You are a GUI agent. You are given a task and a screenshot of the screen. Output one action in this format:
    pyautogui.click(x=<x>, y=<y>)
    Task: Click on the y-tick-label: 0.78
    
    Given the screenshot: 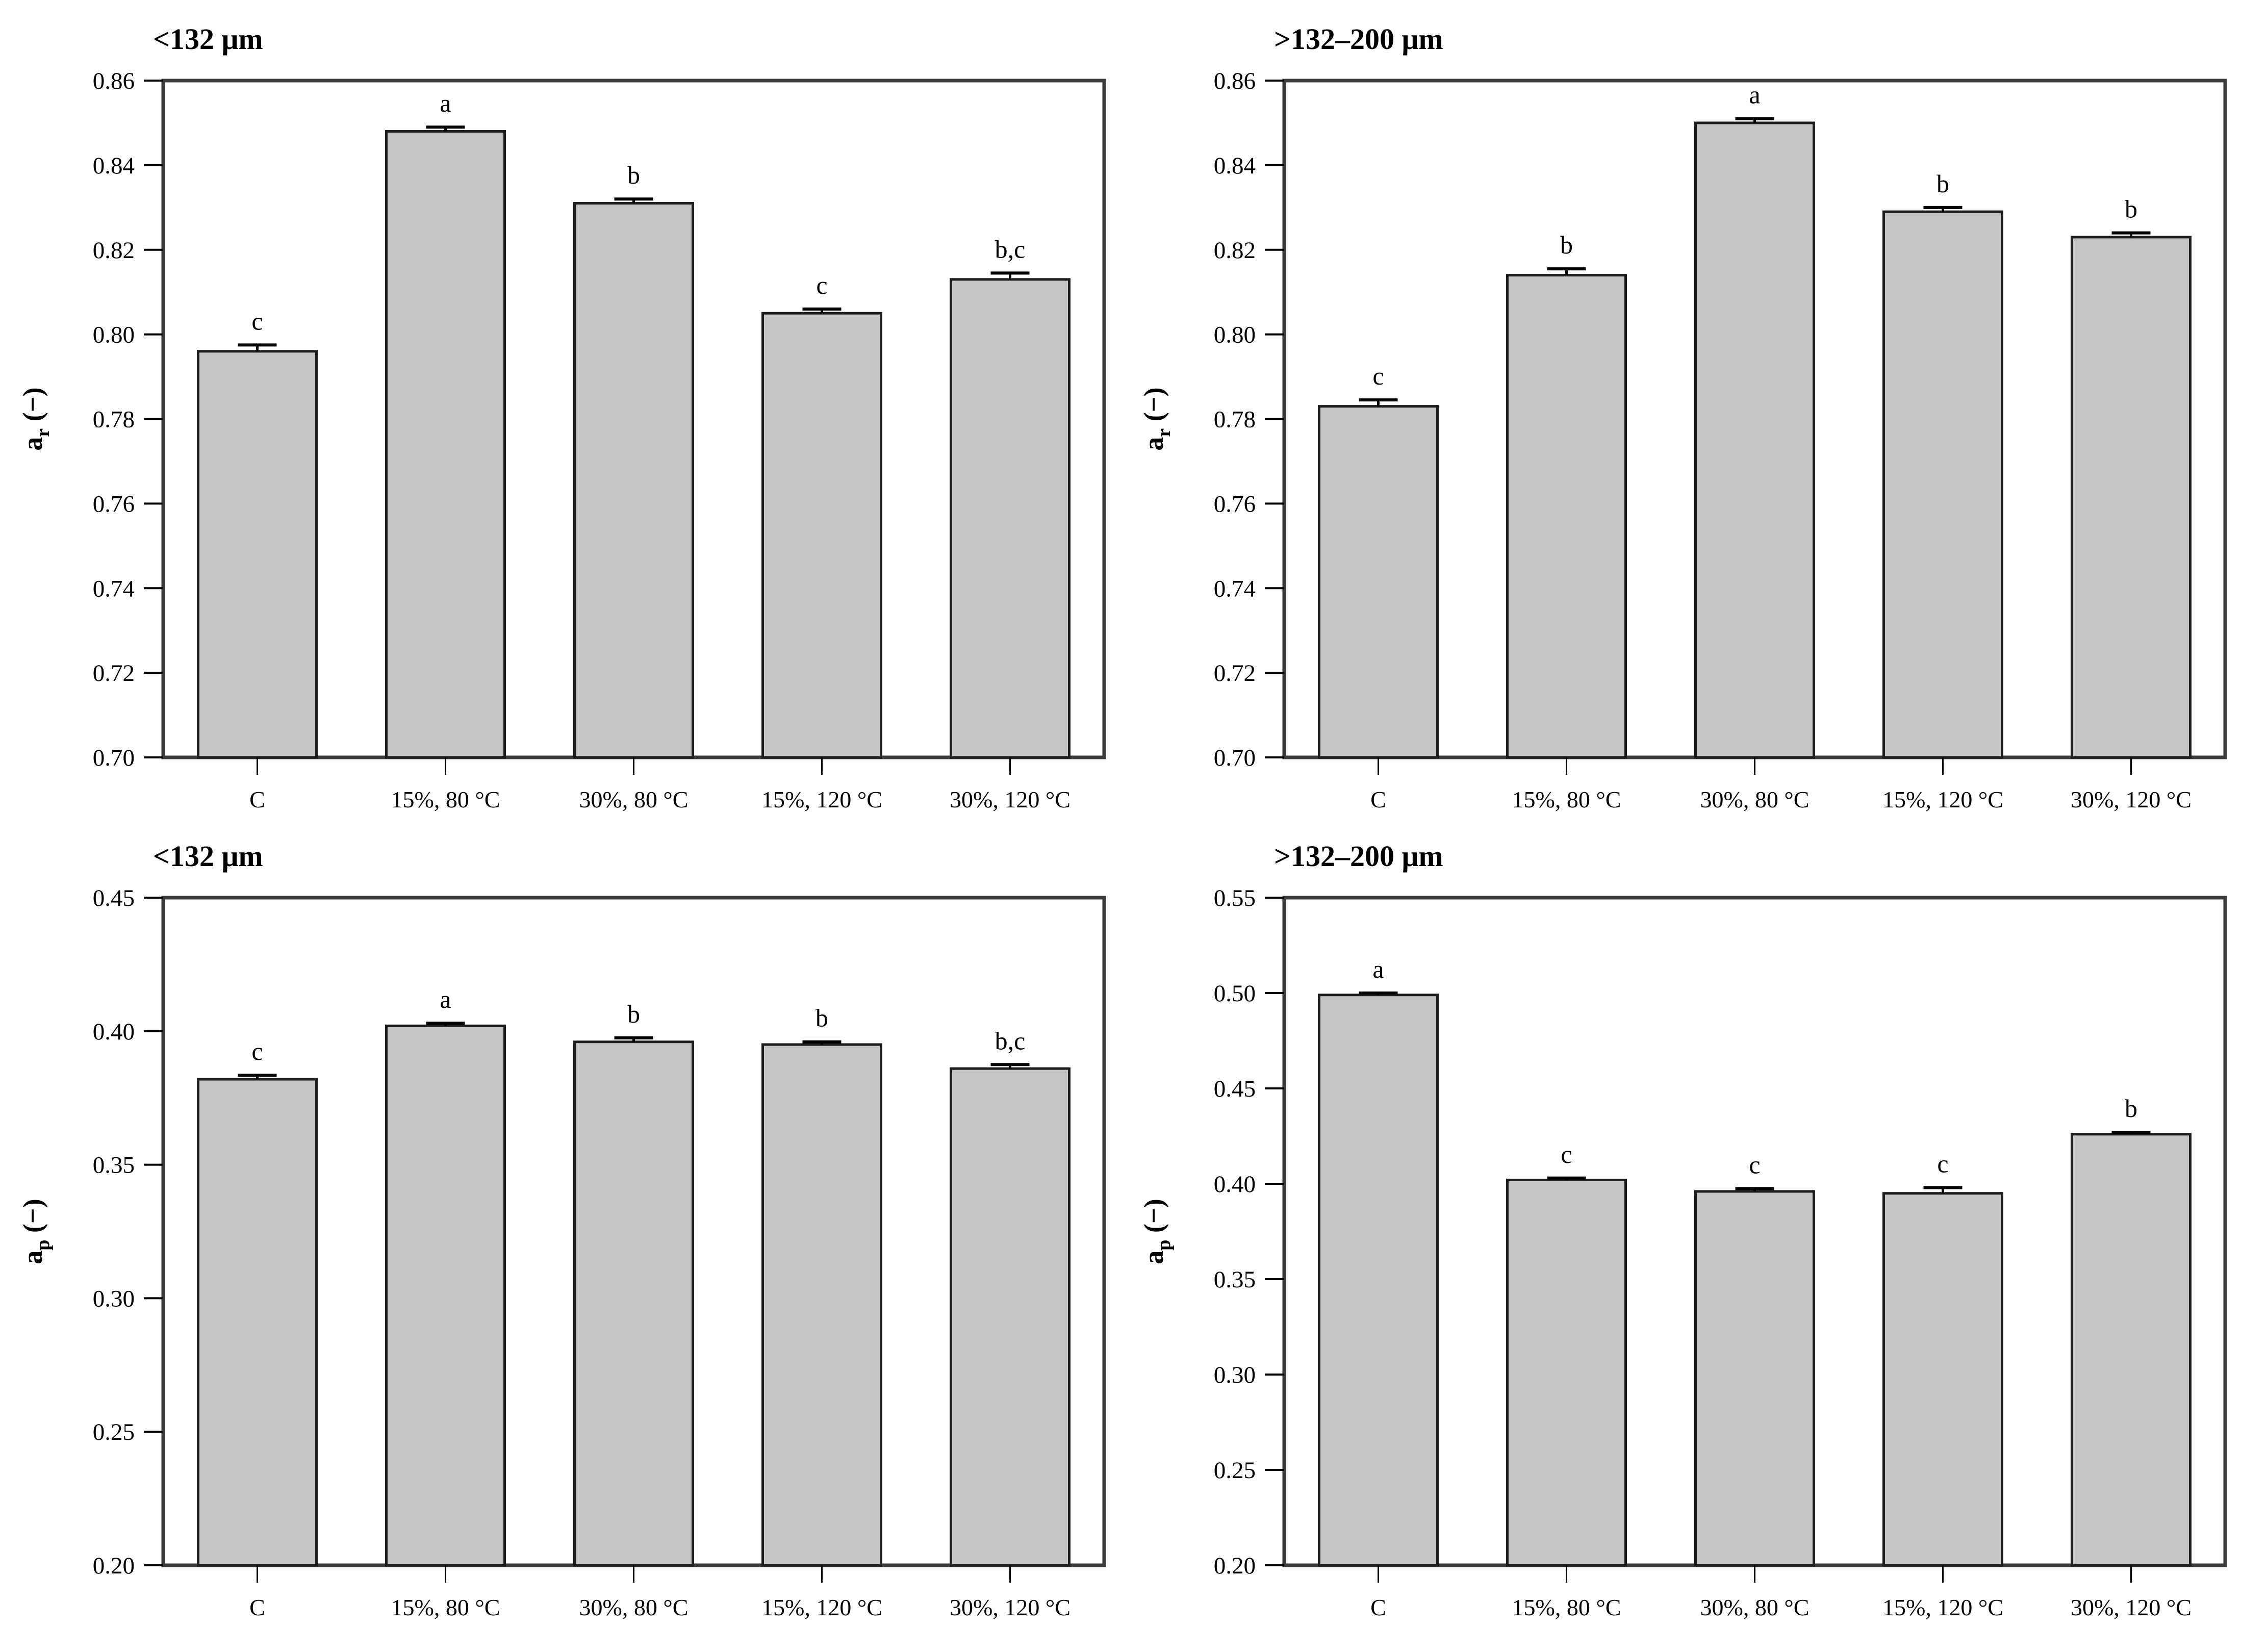 What is the action you would take?
    pyautogui.click(x=1235, y=420)
    